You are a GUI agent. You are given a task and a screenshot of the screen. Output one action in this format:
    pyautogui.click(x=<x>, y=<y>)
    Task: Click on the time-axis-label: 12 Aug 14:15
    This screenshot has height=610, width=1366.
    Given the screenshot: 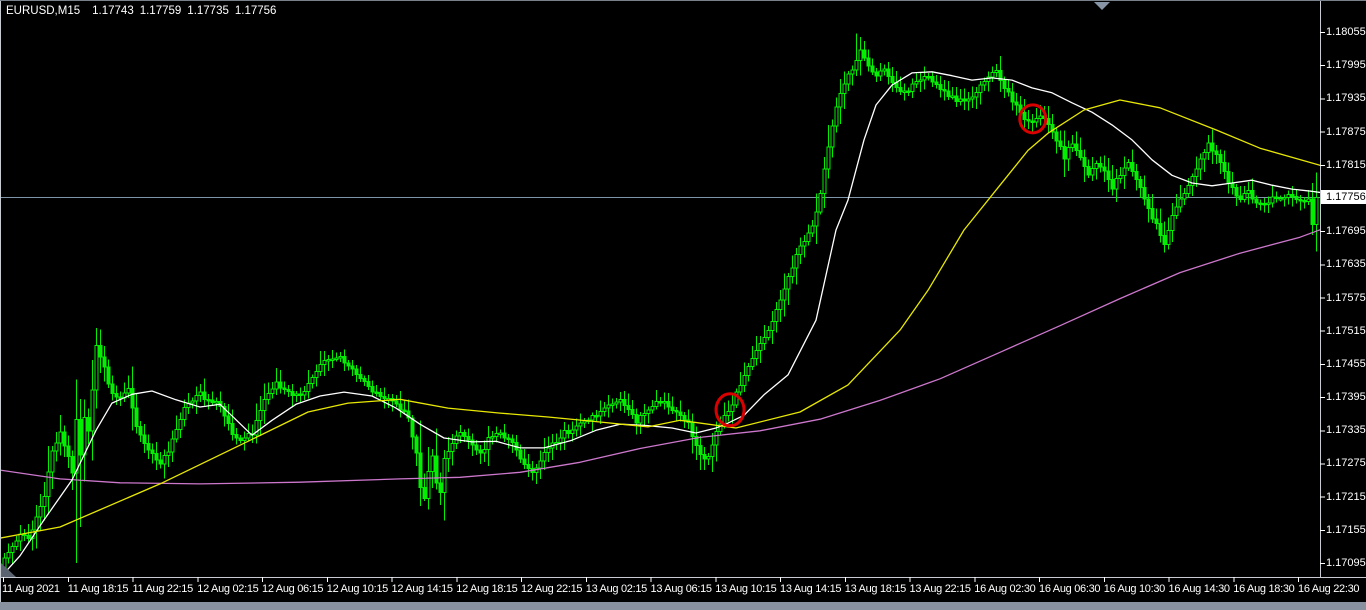 What is the action you would take?
    pyautogui.click(x=422, y=589)
    